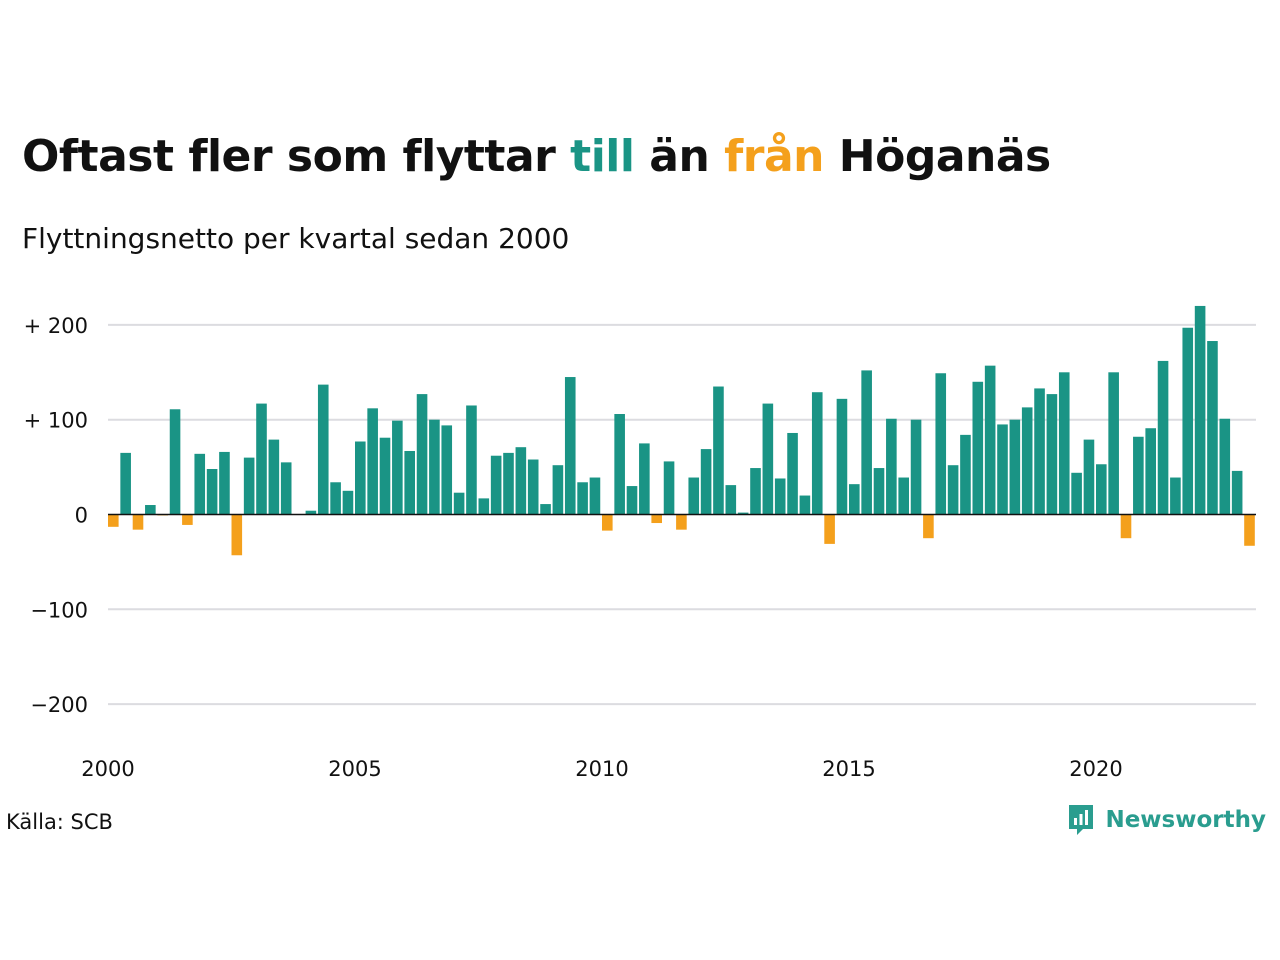 Image resolution: width=1280 pixels, height=960 pixels. Describe the element at coordinates (59, 610) in the screenshot. I see `y-tick-label: −100` at that location.